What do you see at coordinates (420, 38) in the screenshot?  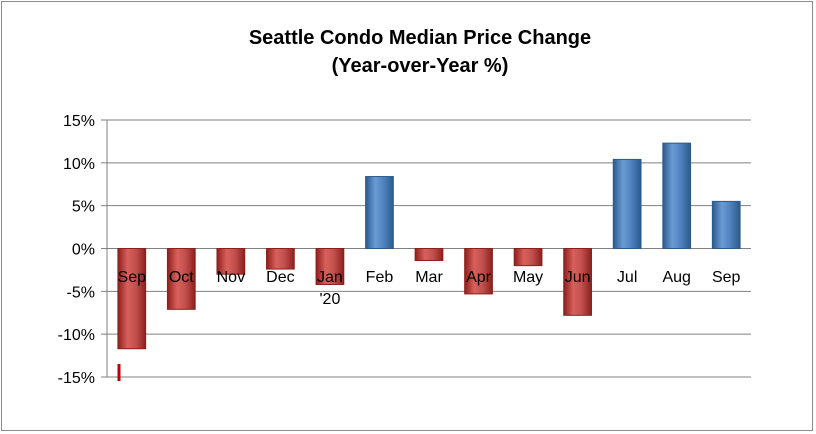 I see `chart-title: Seattle Condo Median Price Change` at bounding box center [420, 38].